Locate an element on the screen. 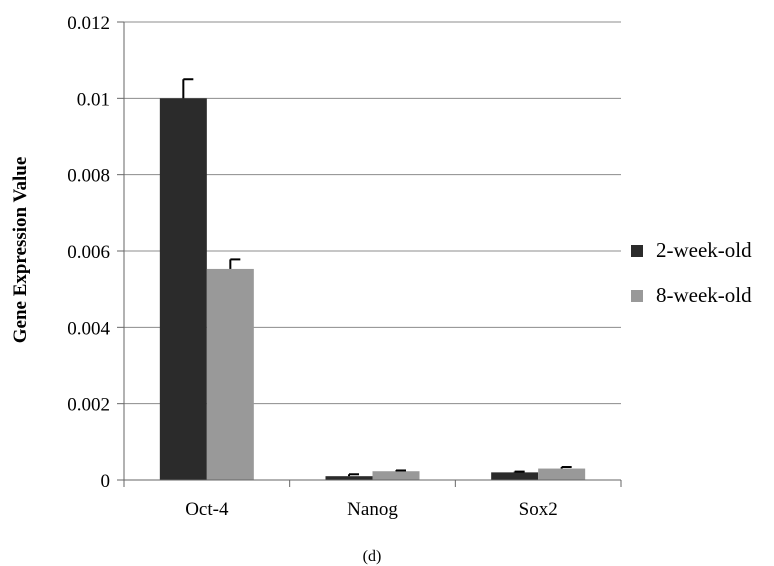 The image size is (774, 566). bar-2-week-old-Sox2 is located at coordinates (515, 476).